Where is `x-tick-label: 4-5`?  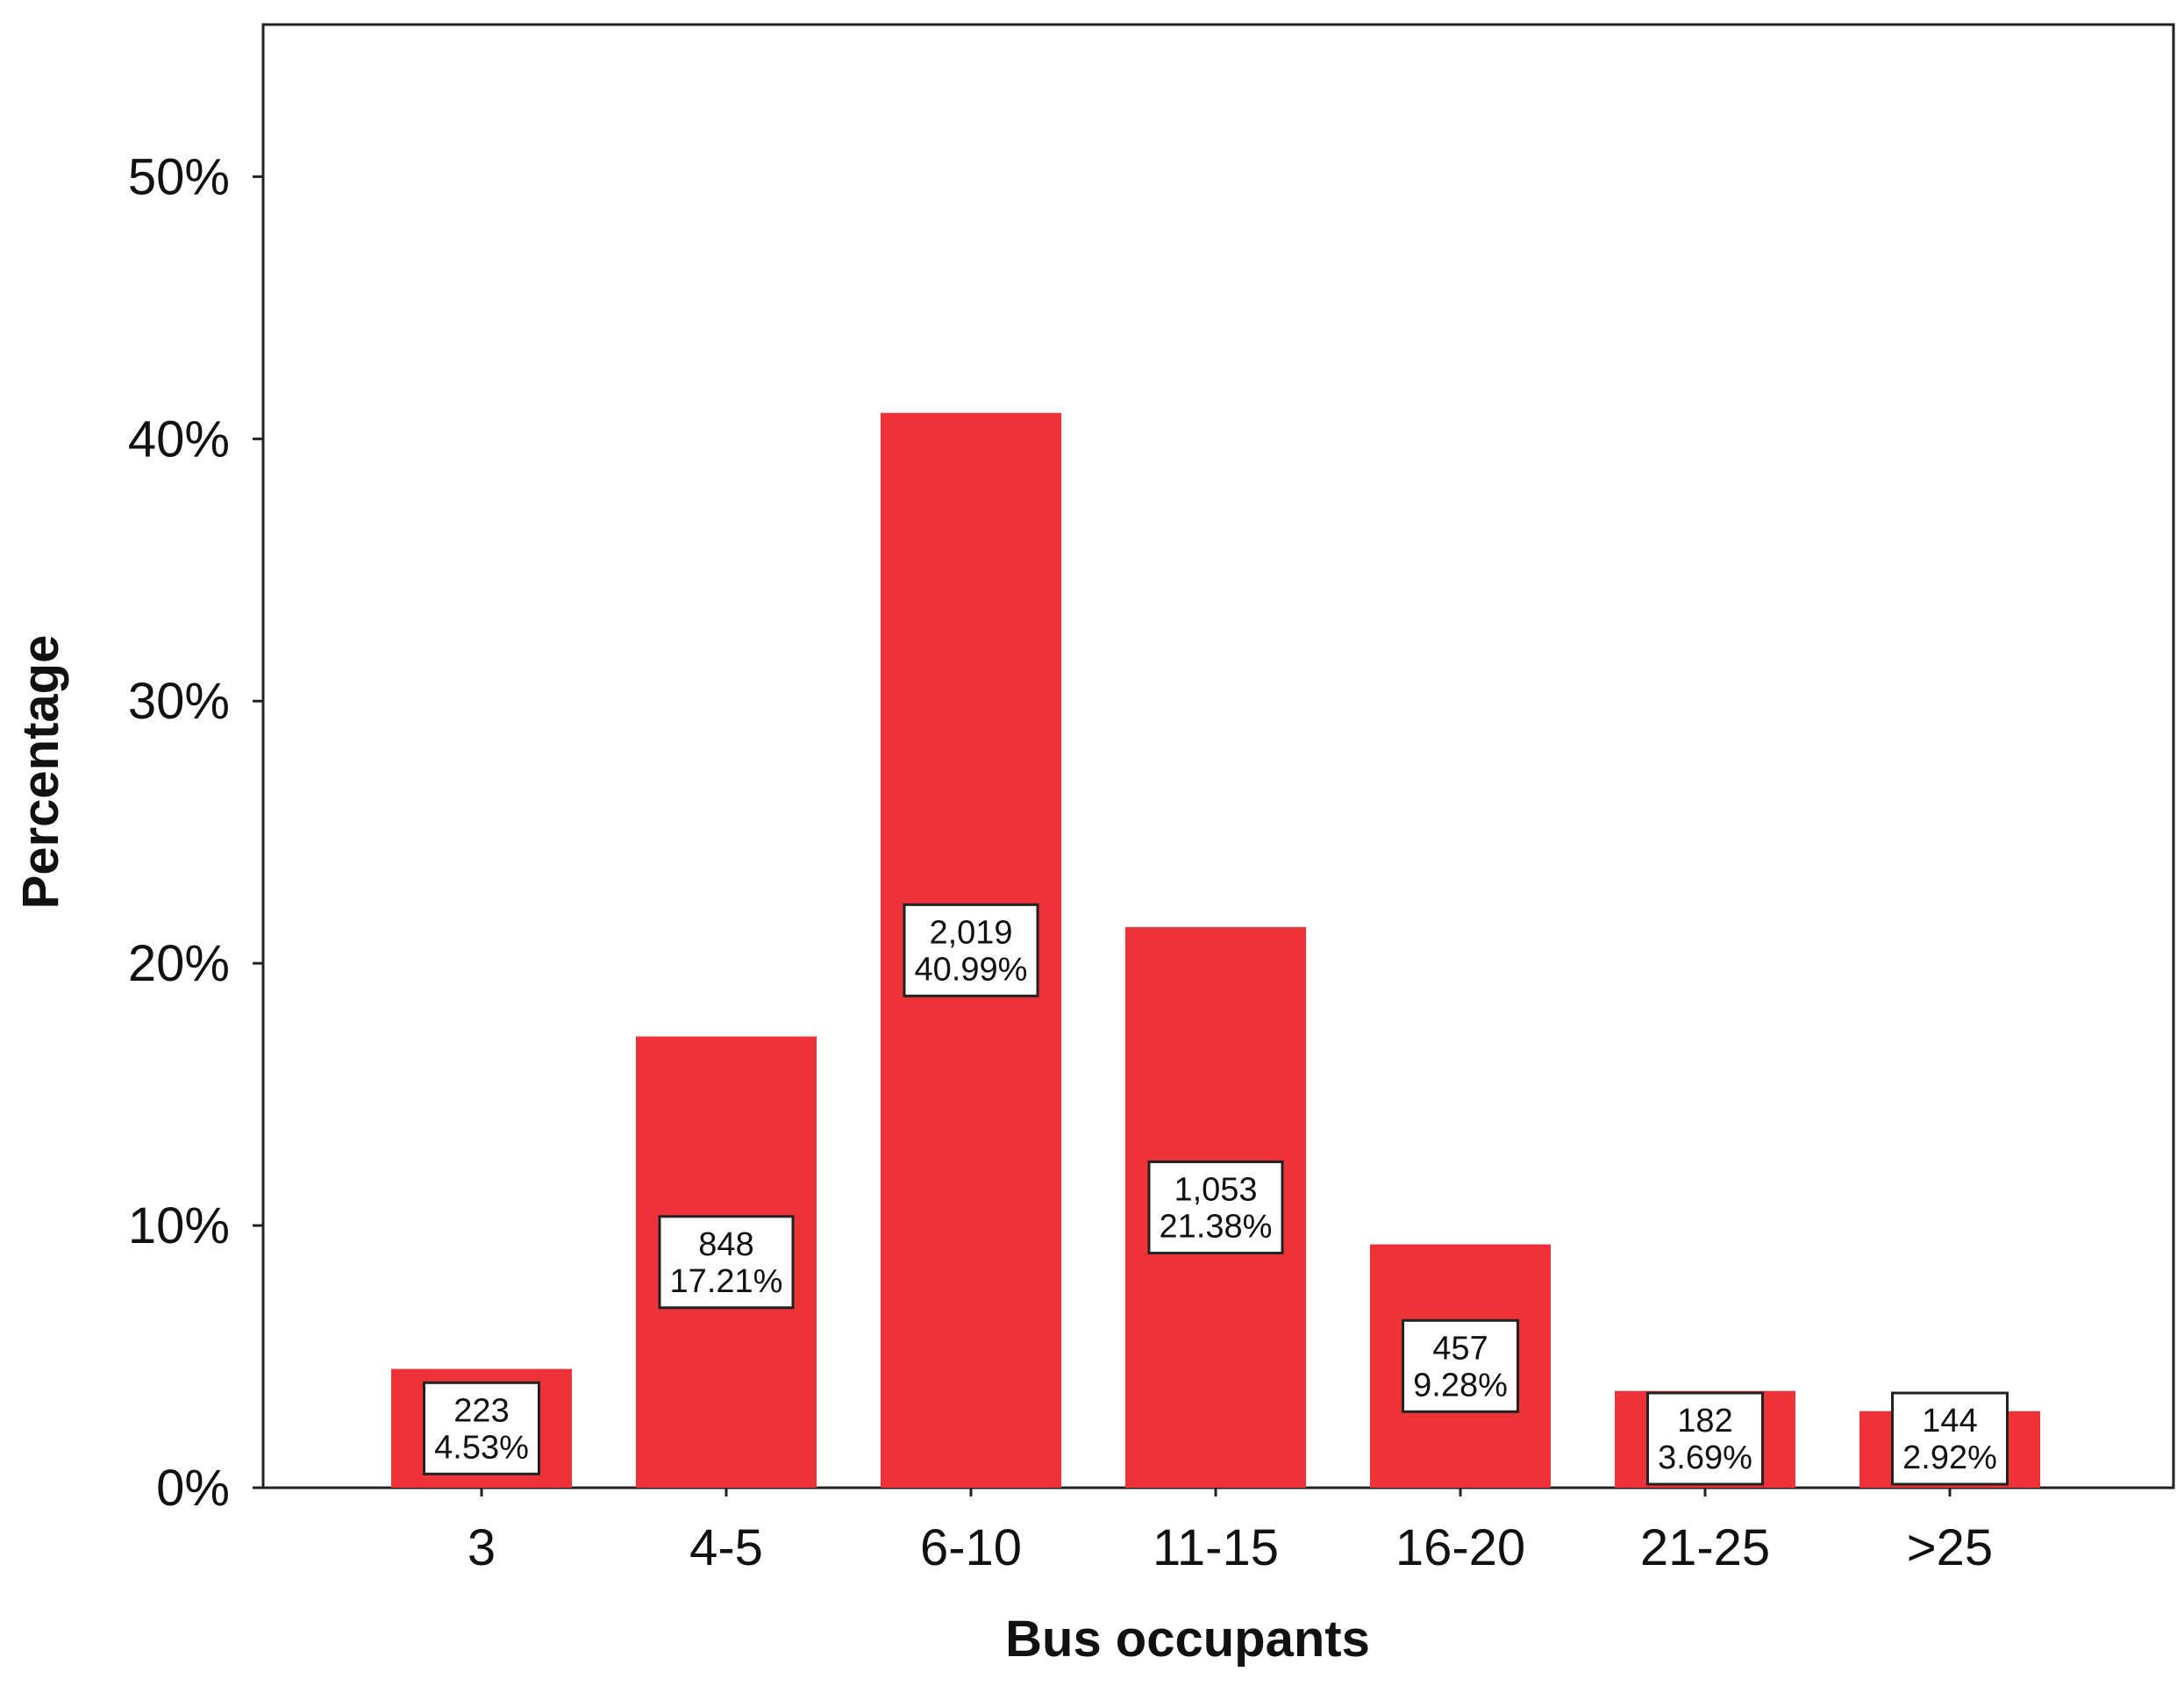 x-tick-label: 4-5 is located at coordinates (726, 1548).